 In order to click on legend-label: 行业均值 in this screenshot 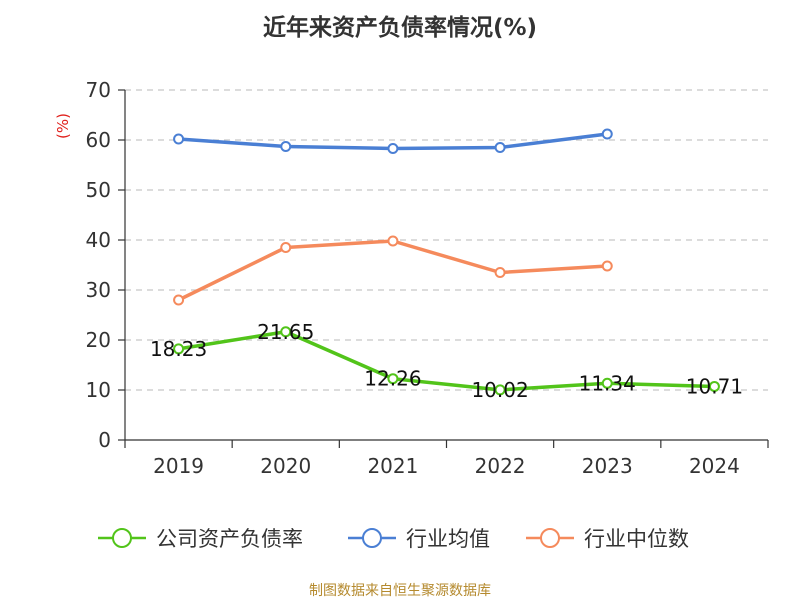, I will do `click(448, 539)`.